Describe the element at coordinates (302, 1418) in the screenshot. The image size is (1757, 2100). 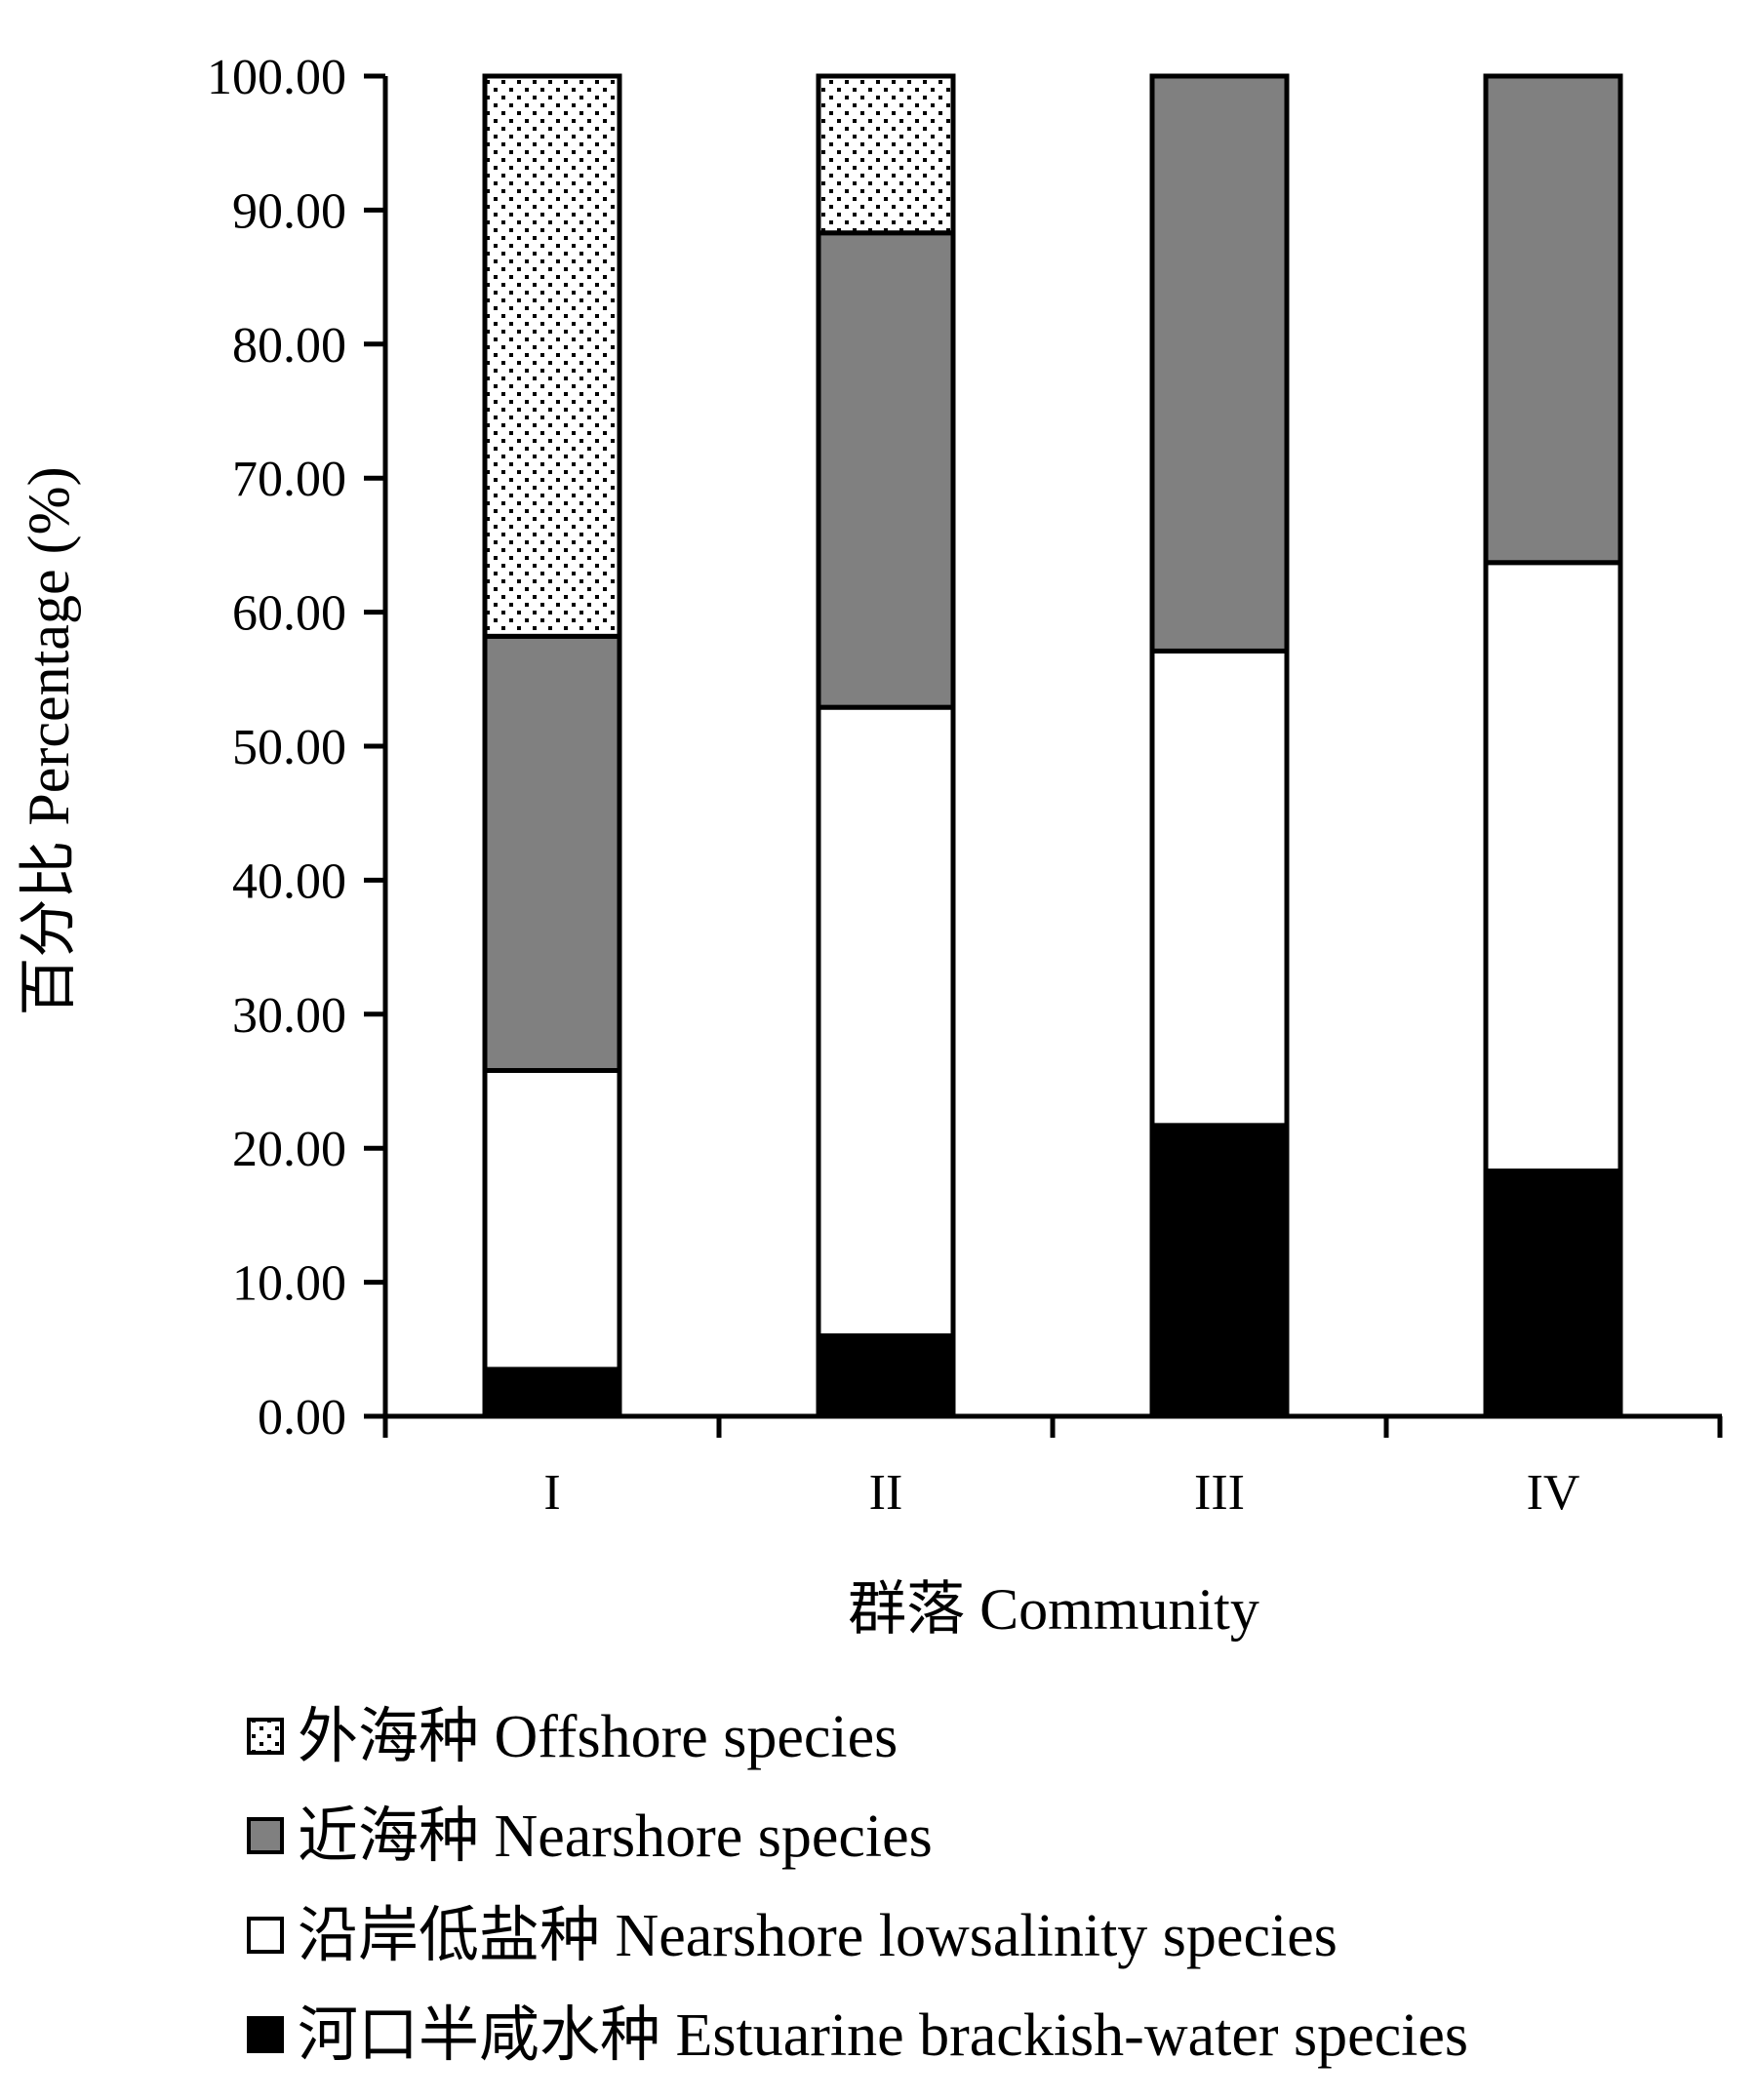
I see `y-tick-label: 0.00` at that location.